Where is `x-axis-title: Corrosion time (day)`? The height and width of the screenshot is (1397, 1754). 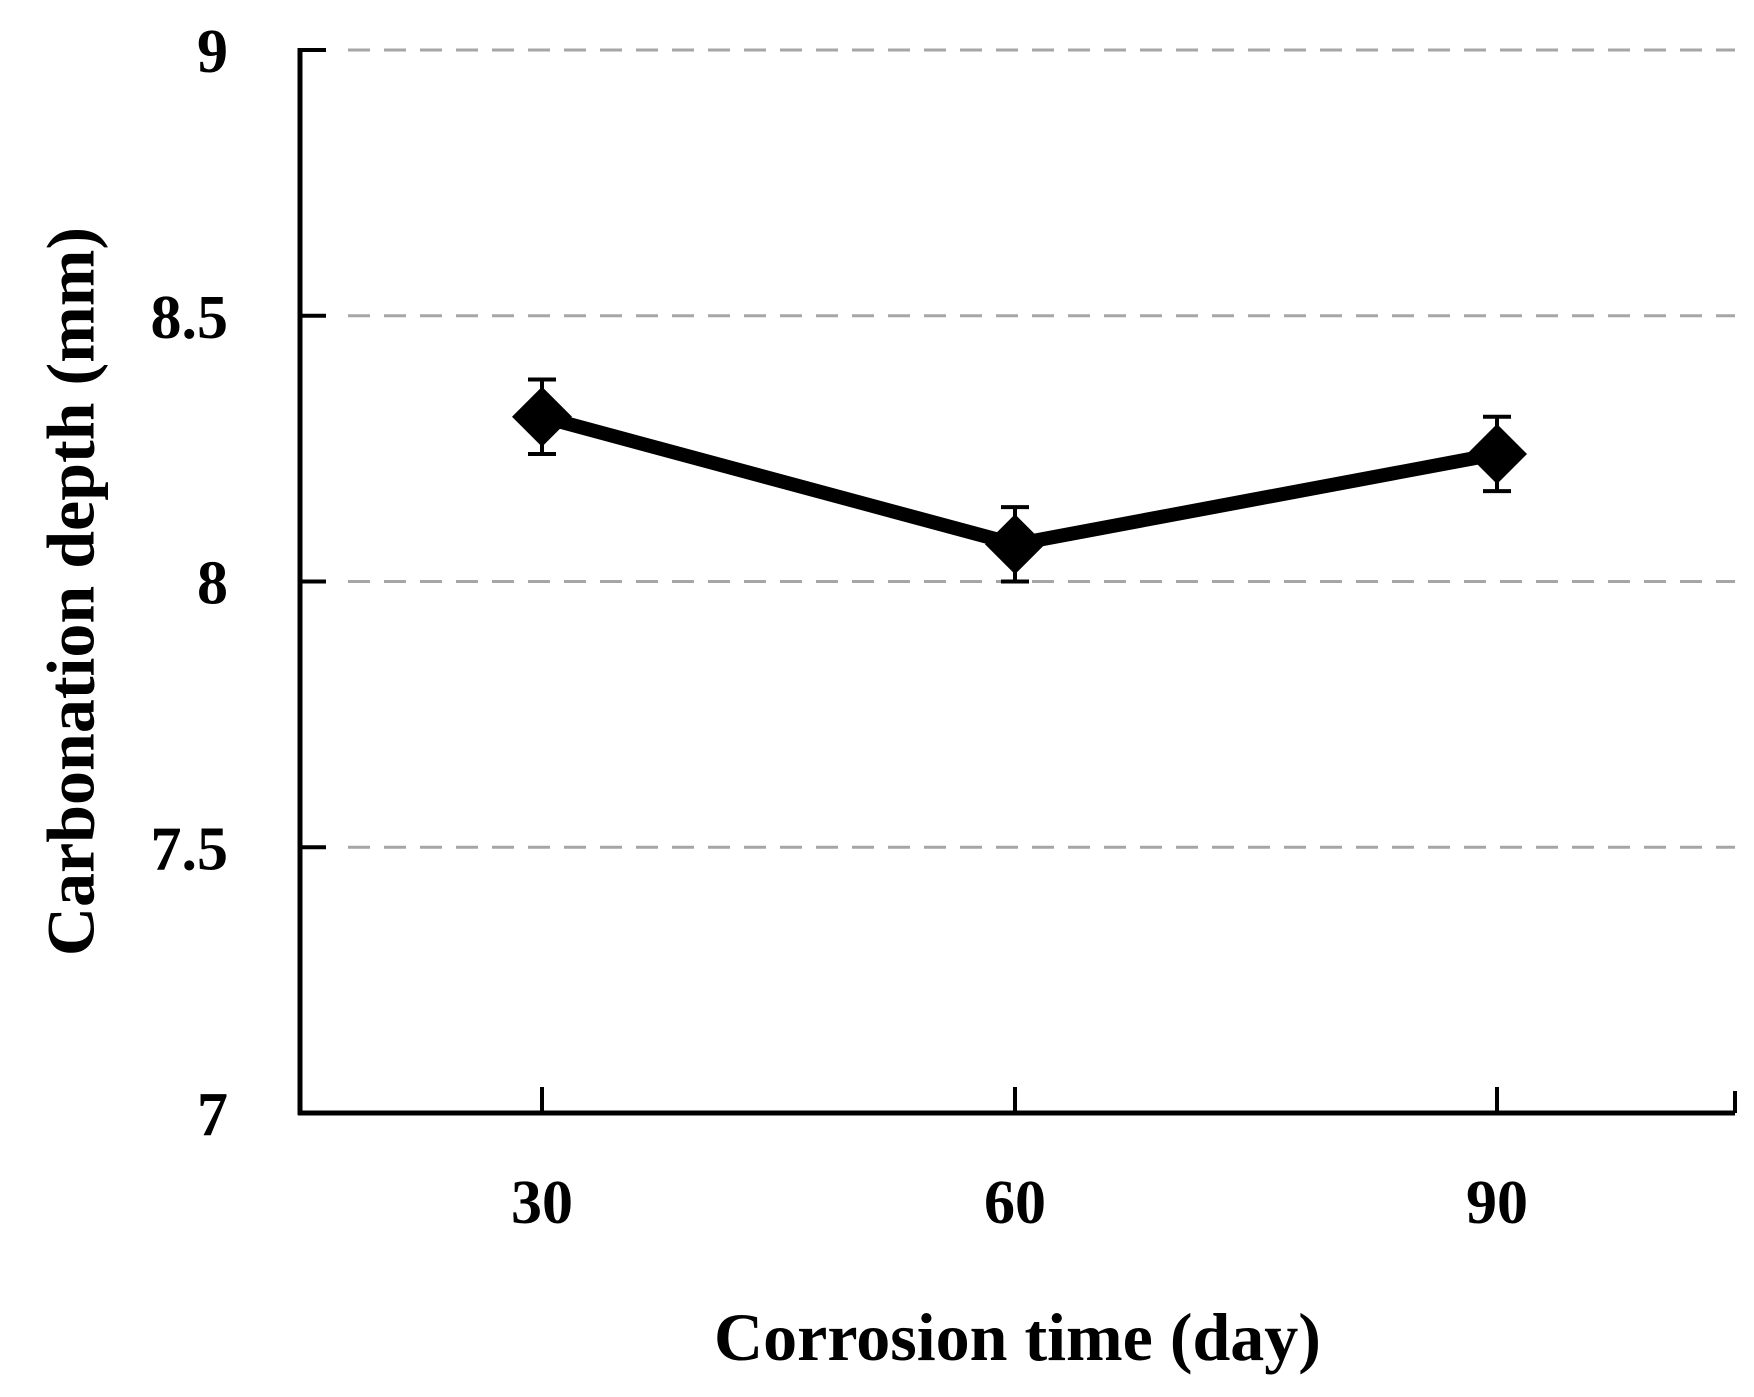
x-axis-title: Corrosion time (day) is located at coordinates (1017, 1337).